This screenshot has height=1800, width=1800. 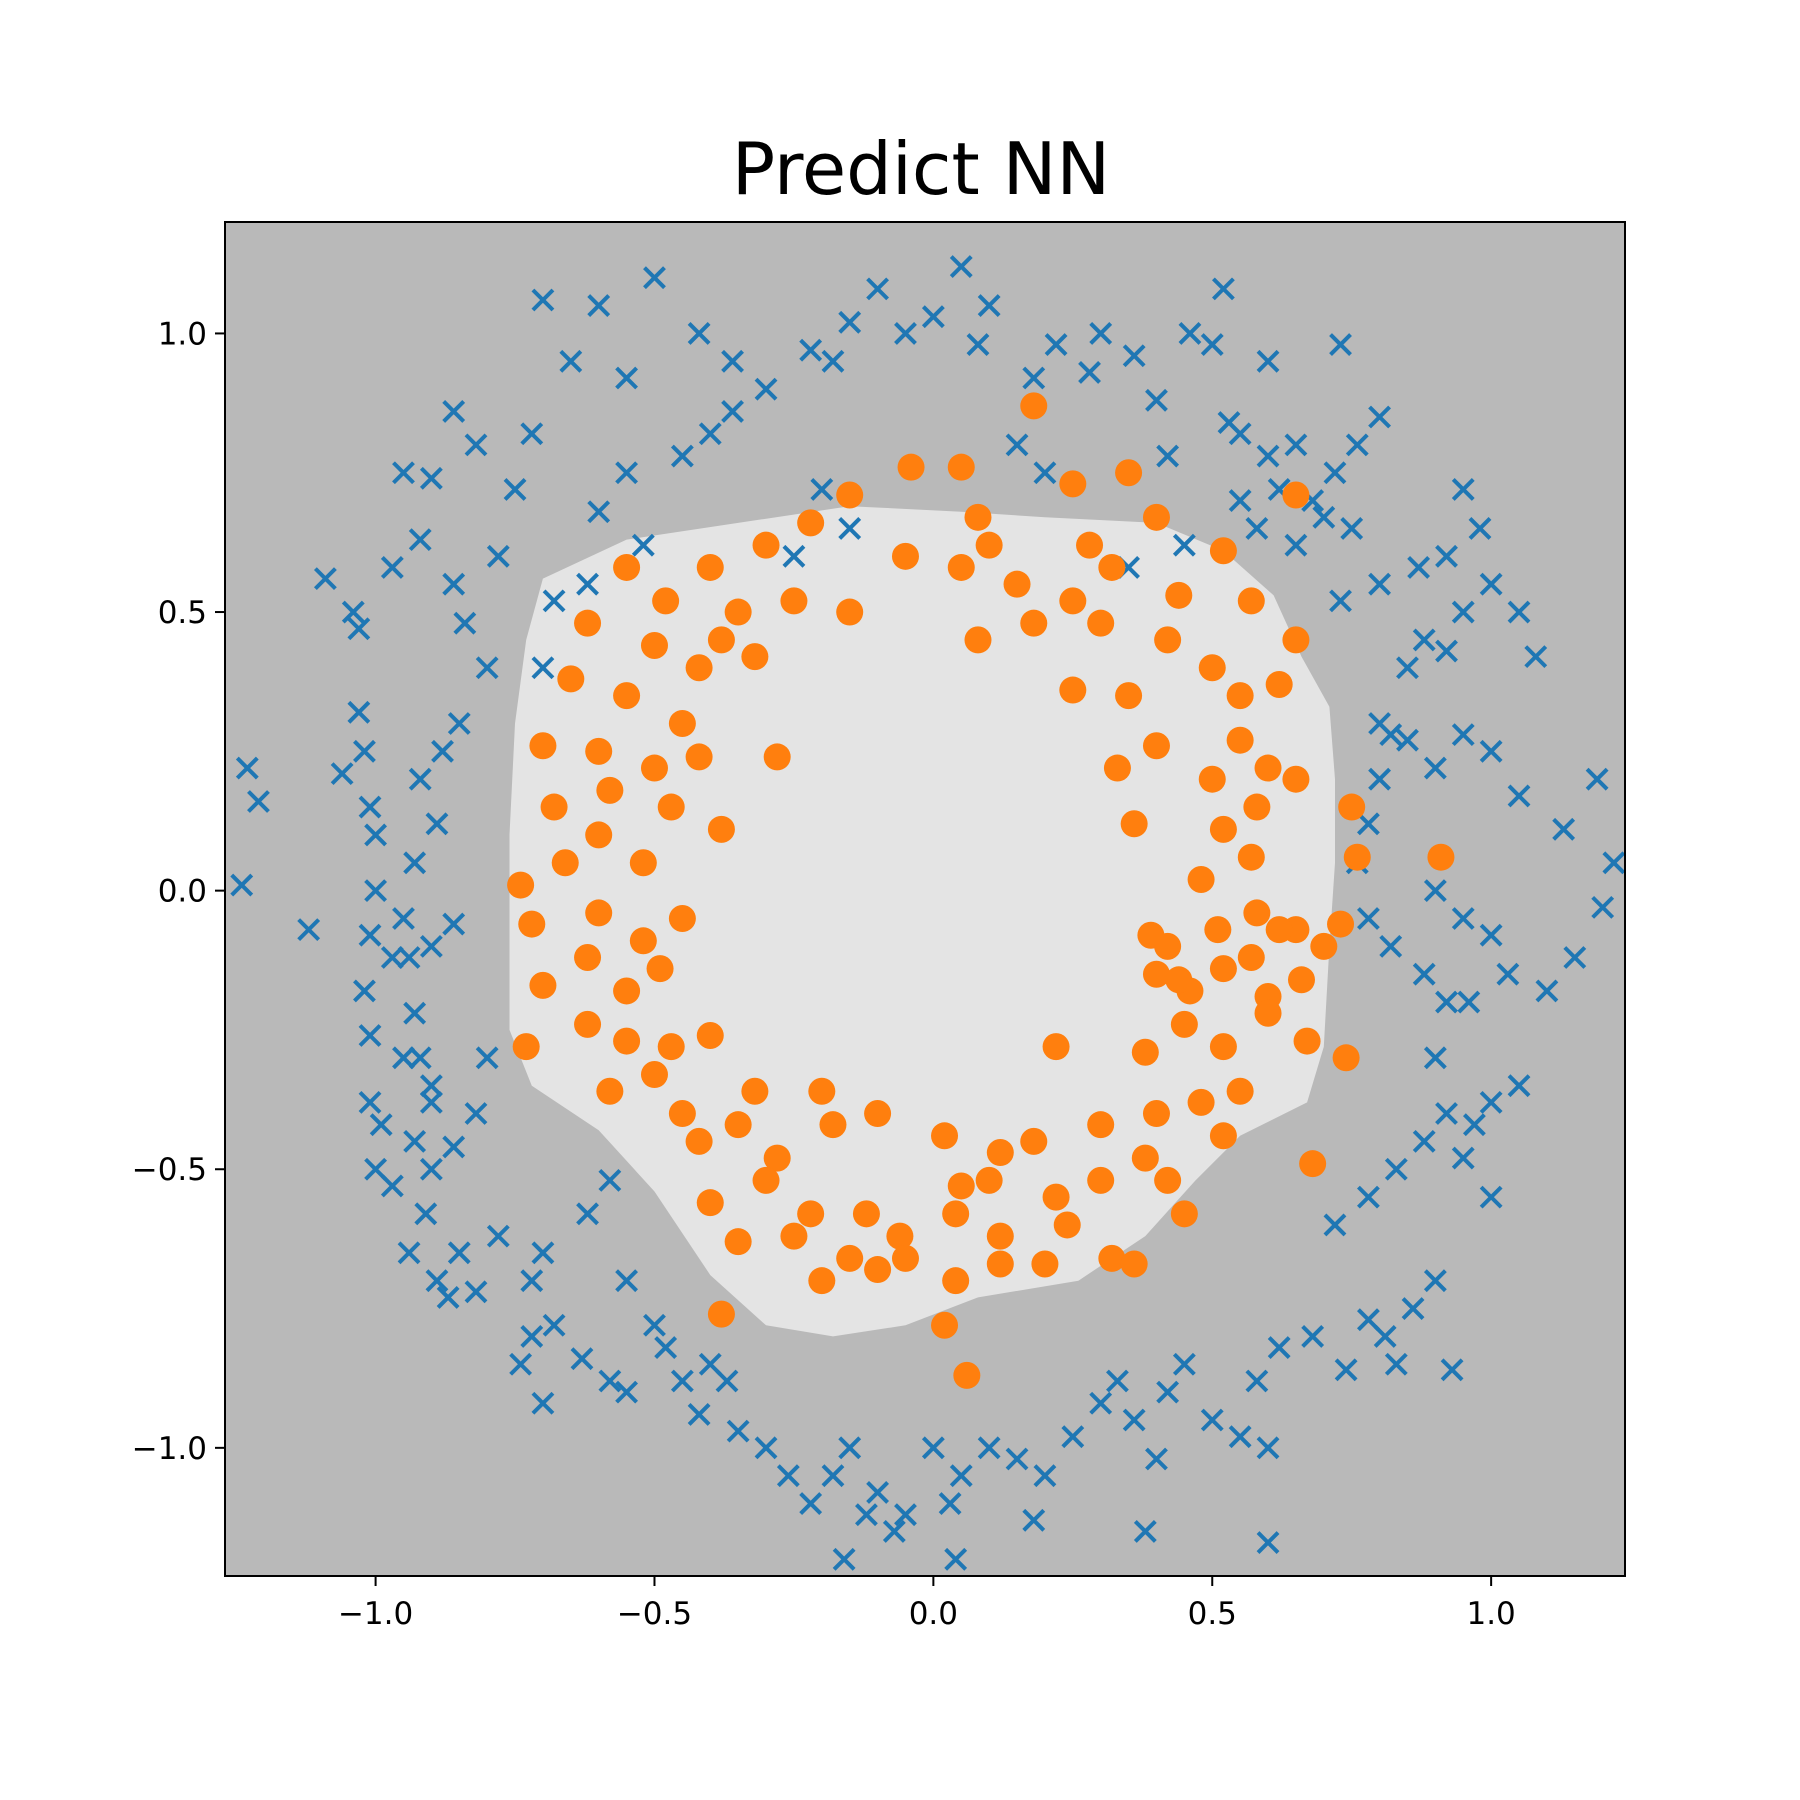 What do you see at coordinates (182, 892) in the screenshot?
I see `y-tick-label: 0.0` at bounding box center [182, 892].